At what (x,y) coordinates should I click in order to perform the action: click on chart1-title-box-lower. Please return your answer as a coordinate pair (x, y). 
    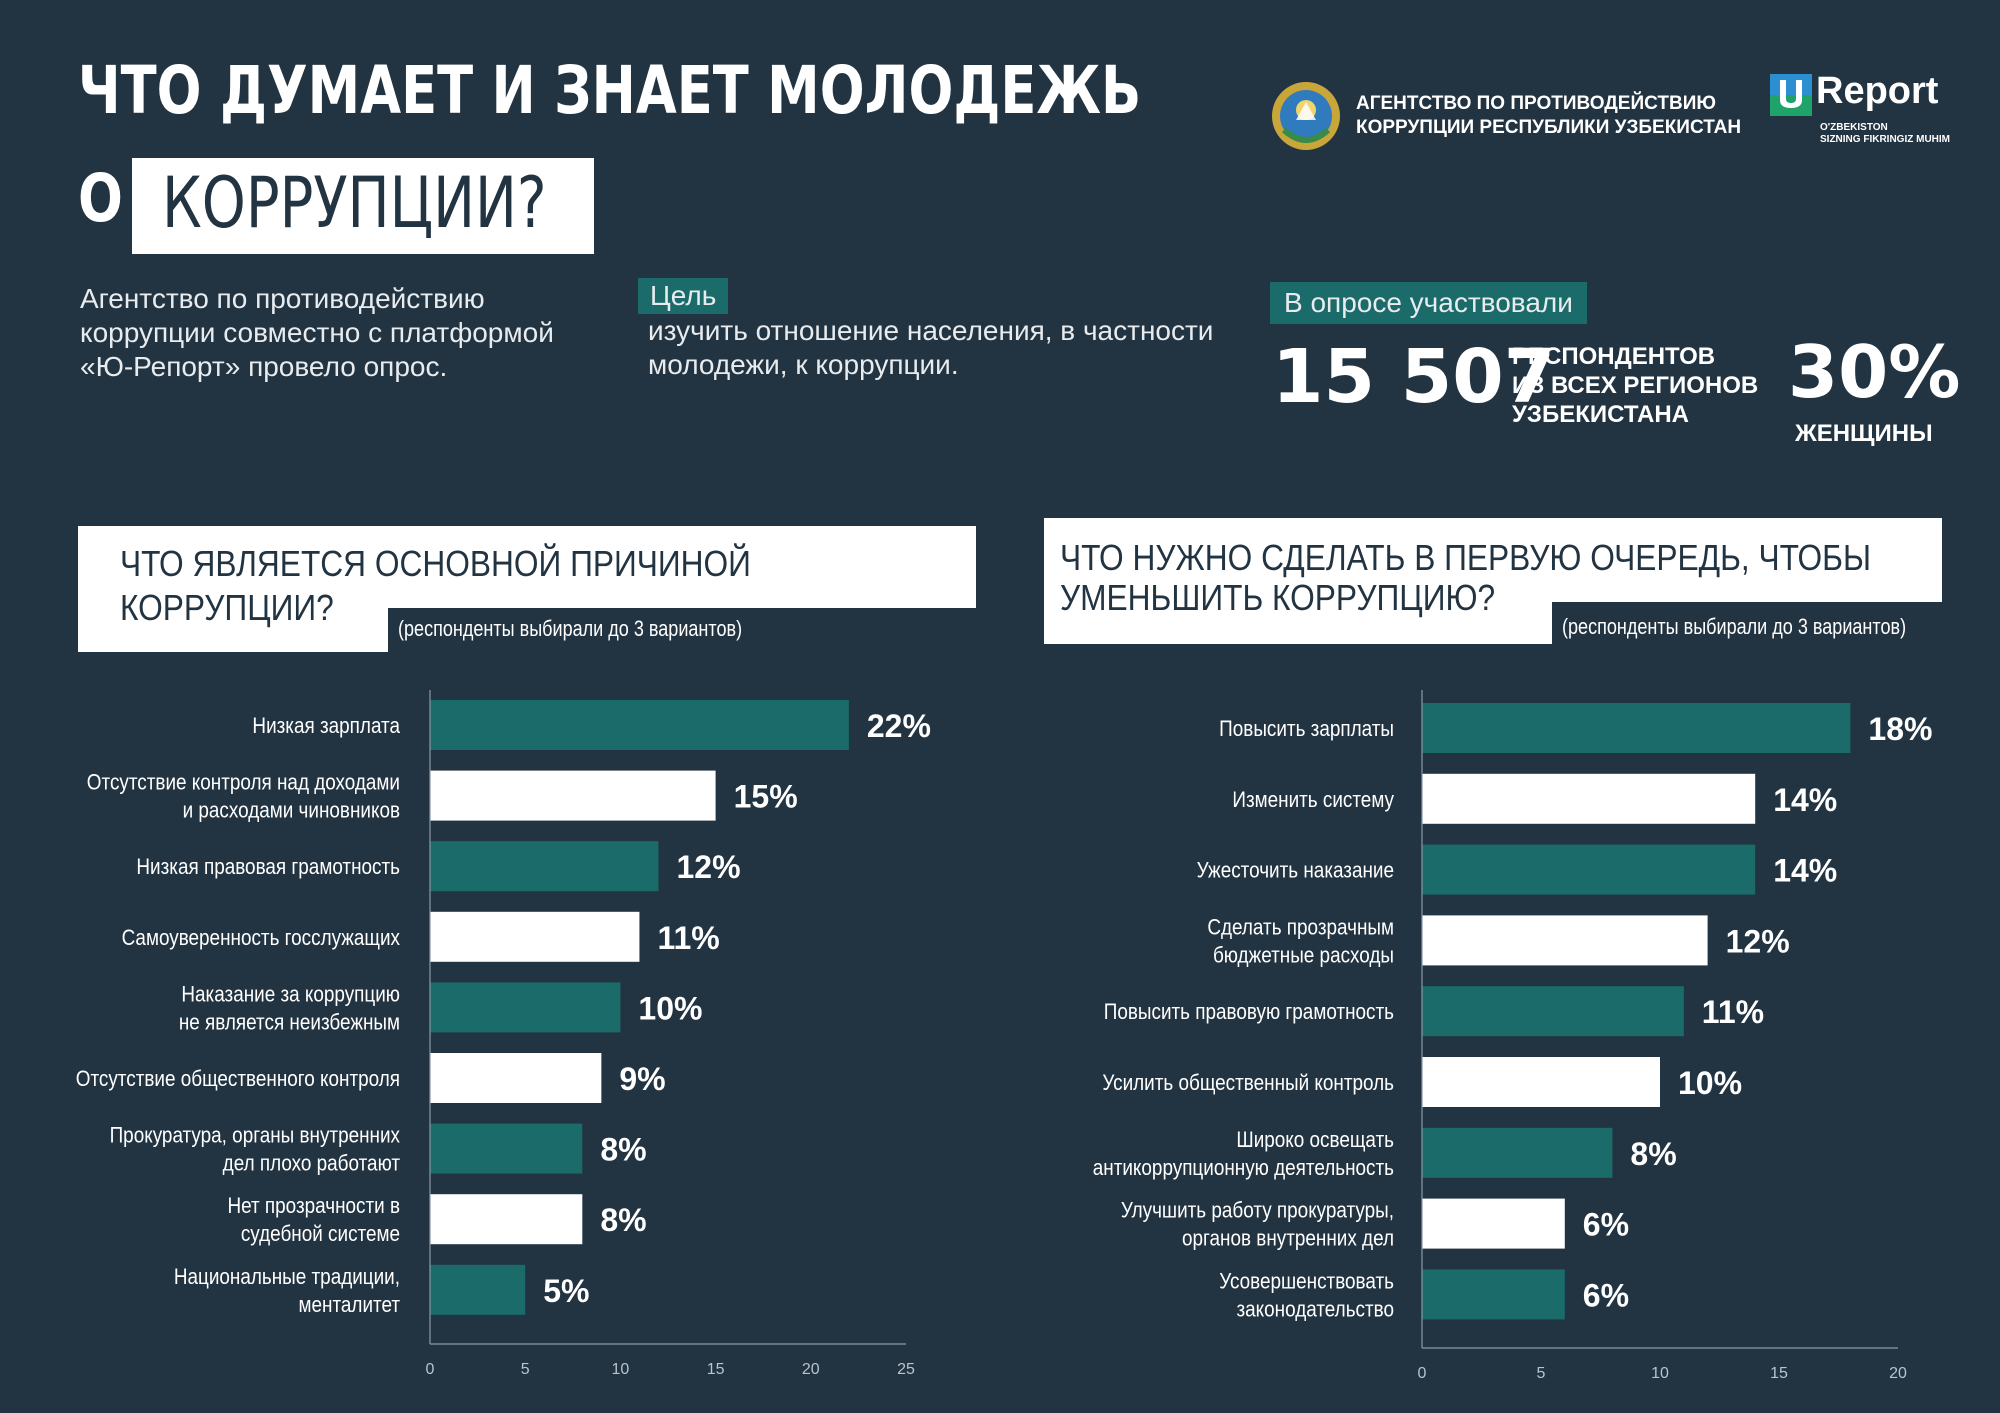
    Looking at the image, I should click on (233, 626).